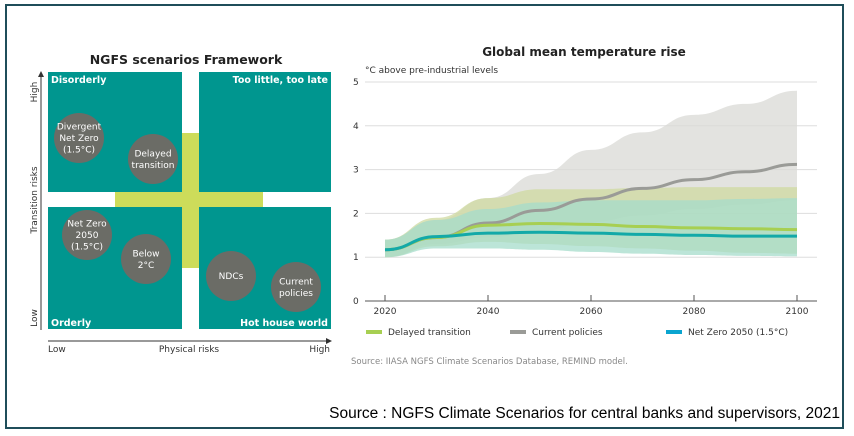 The height and width of the screenshot is (436, 854). What do you see at coordinates (189, 350) in the screenshot?
I see `x-axis-label: Physical risks` at bounding box center [189, 350].